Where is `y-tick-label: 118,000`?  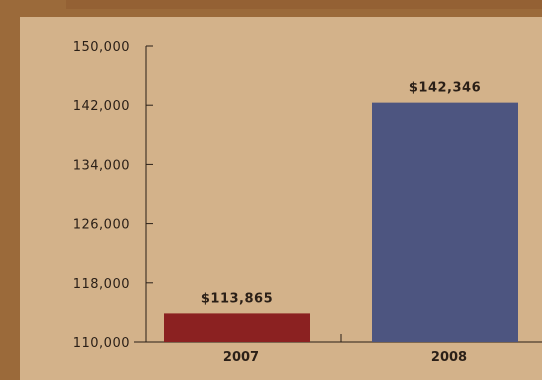 y-tick-label: 118,000 is located at coordinates (101, 284).